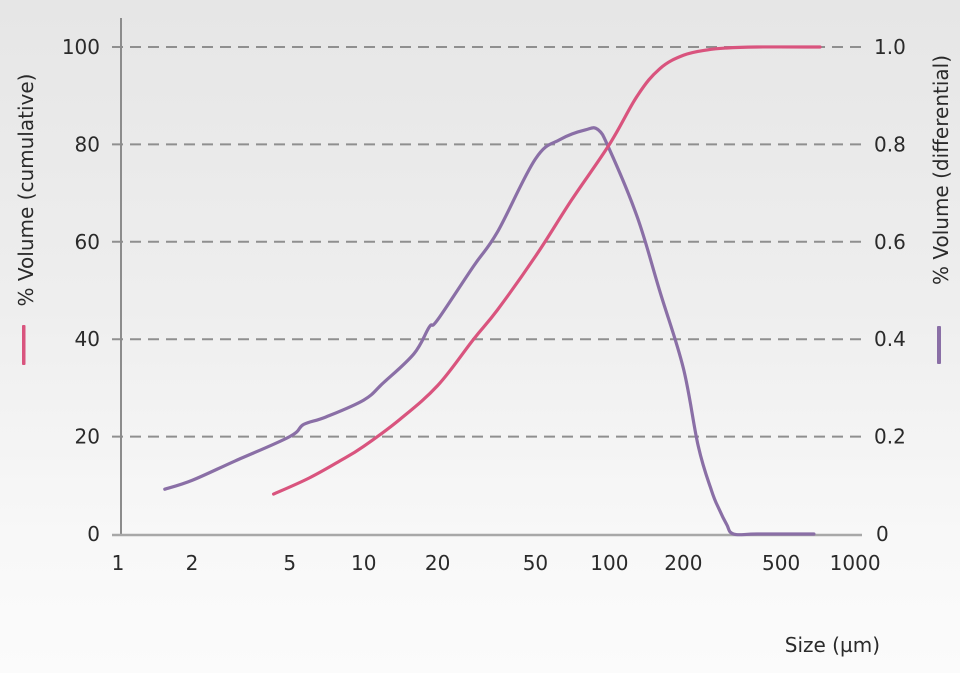 The image size is (960, 673). I want to click on y2-tick-label: 1.0, so click(890, 47).